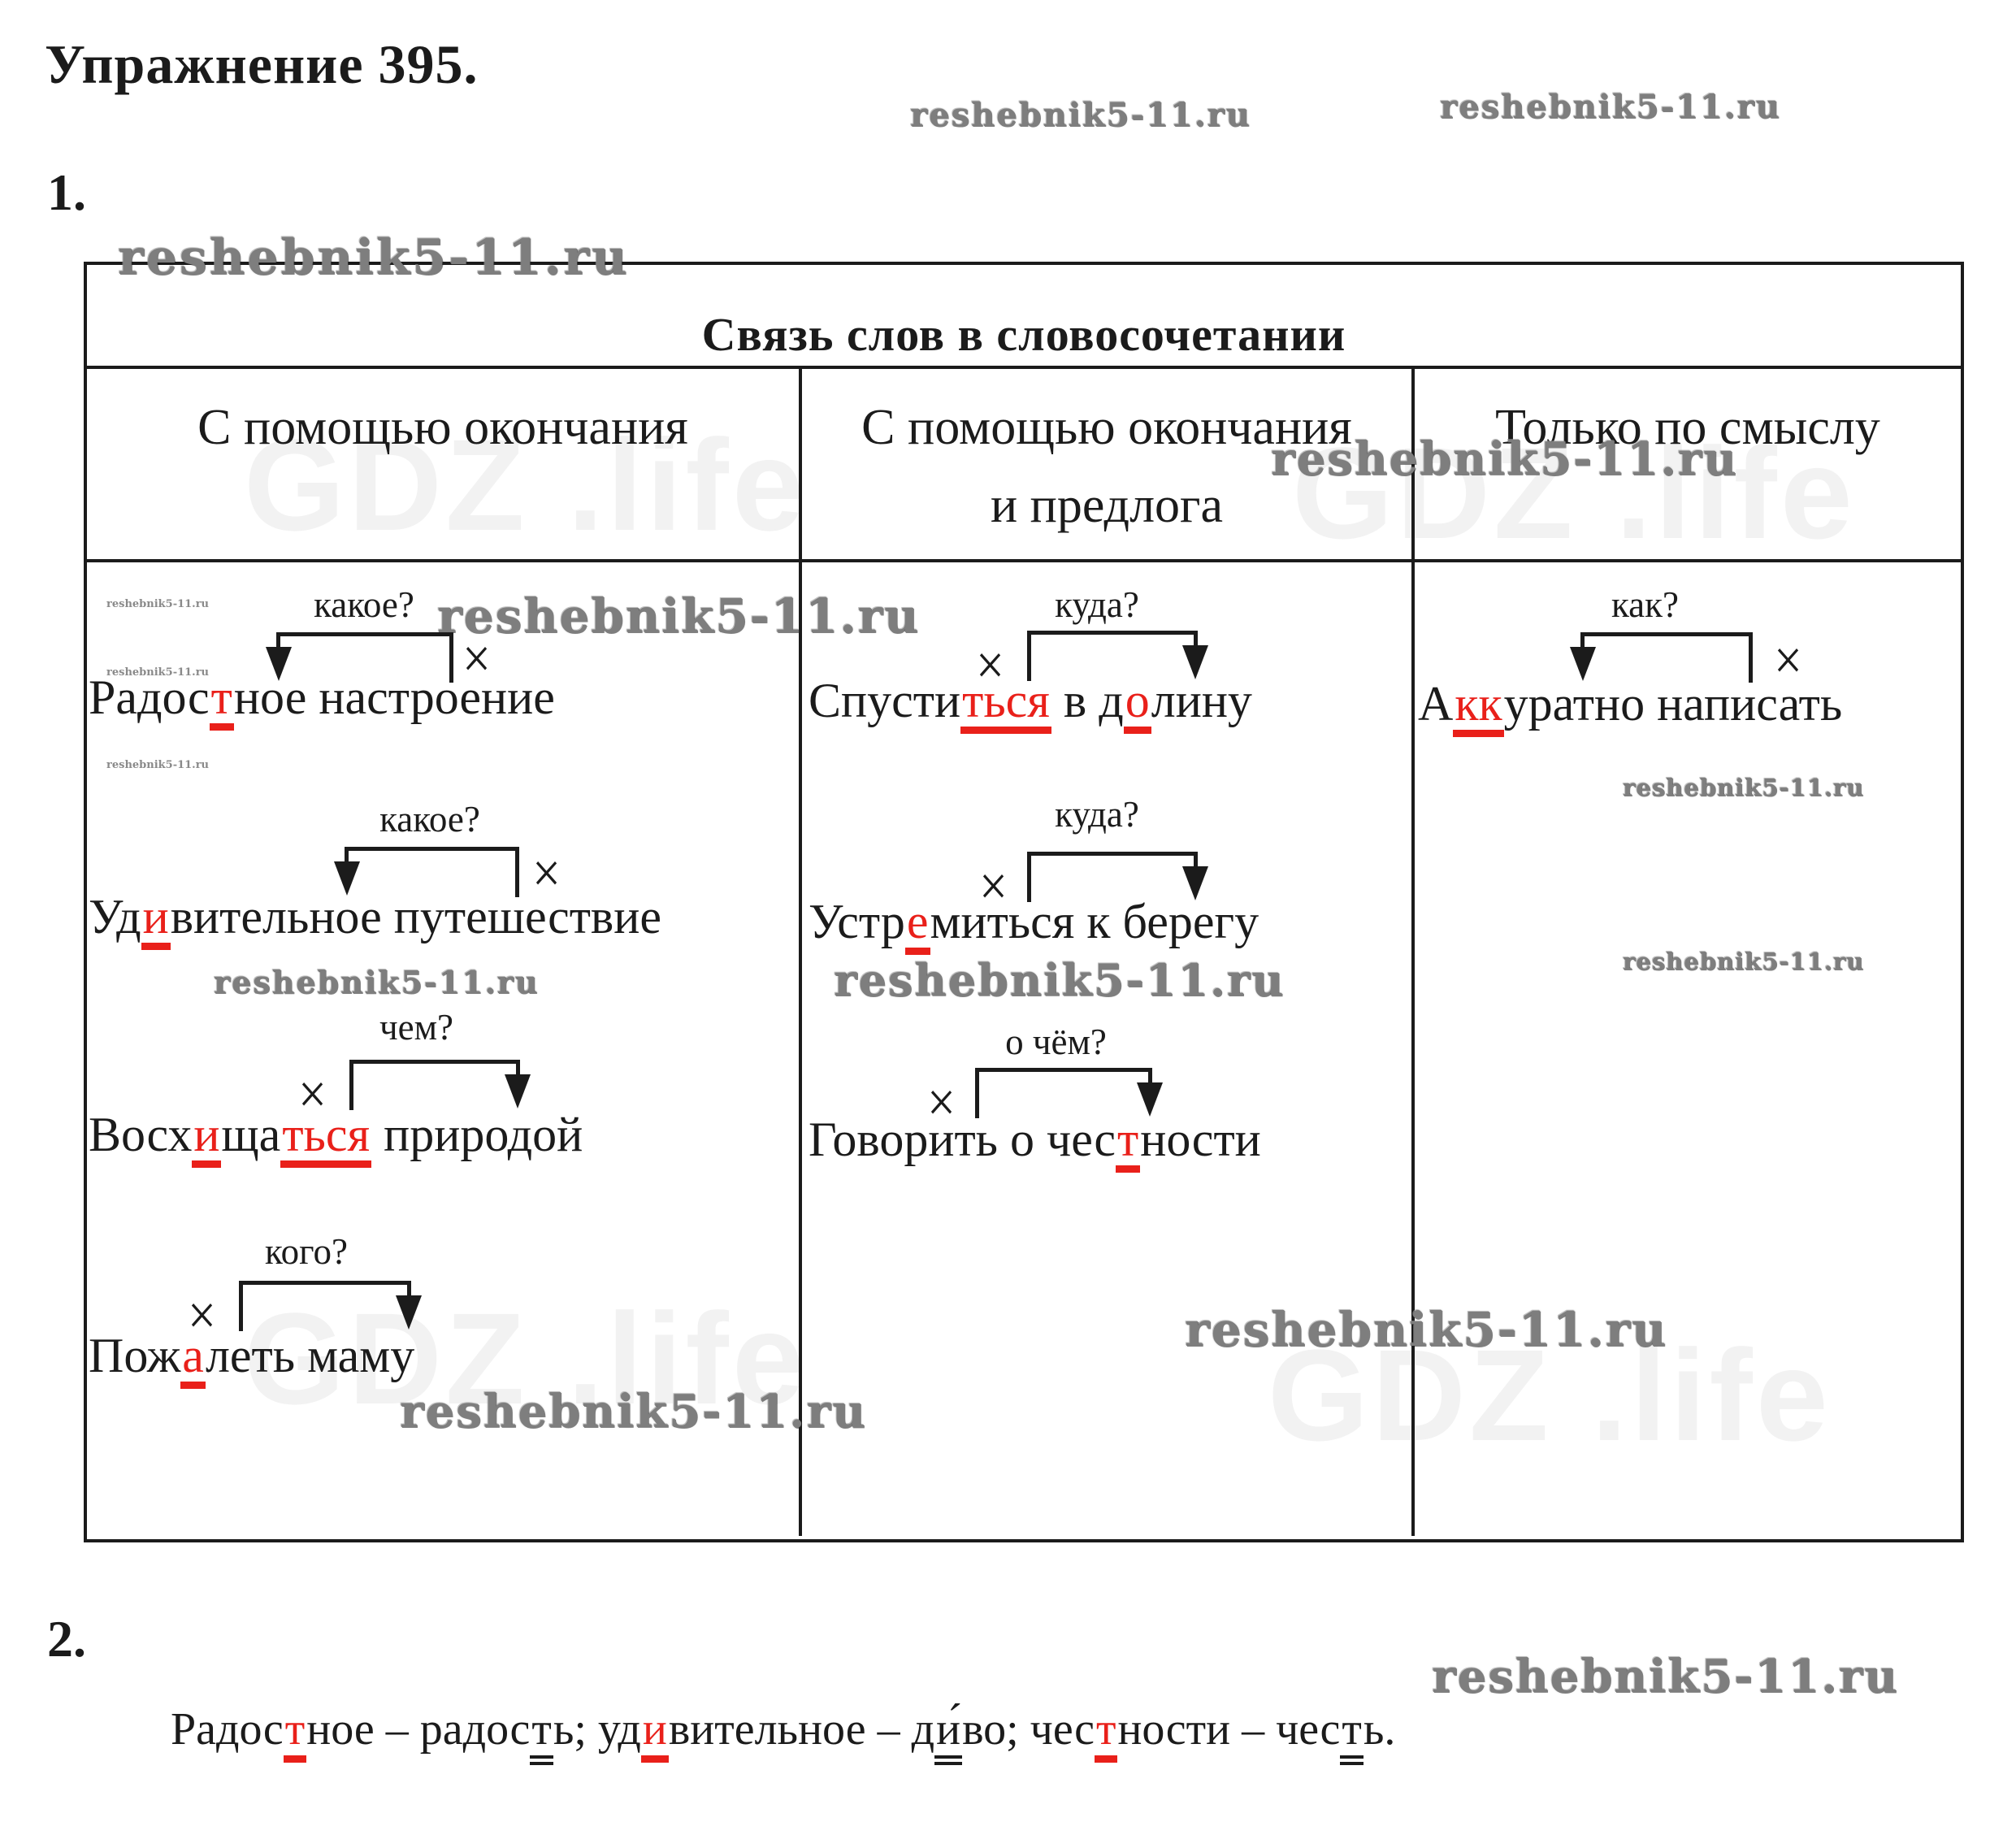 The image size is (2016, 1835). What do you see at coordinates (66, 1639) in the screenshot?
I see `part-2-label: 2.` at bounding box center [66, 1639].